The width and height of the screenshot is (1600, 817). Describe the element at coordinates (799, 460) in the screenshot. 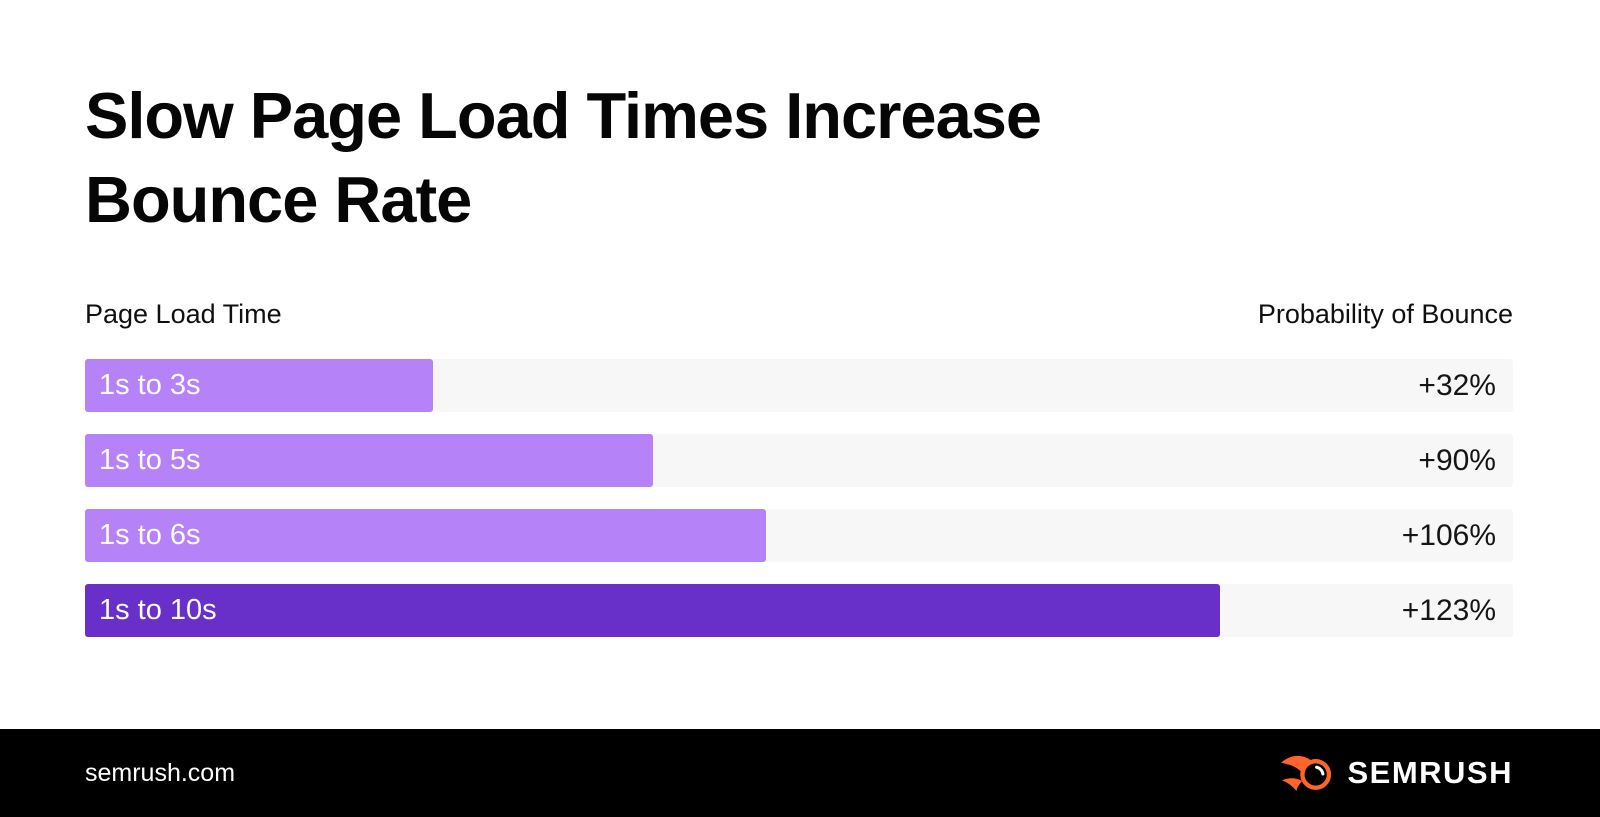

I see `bar-row: 1s to 5s +90%` at that location.